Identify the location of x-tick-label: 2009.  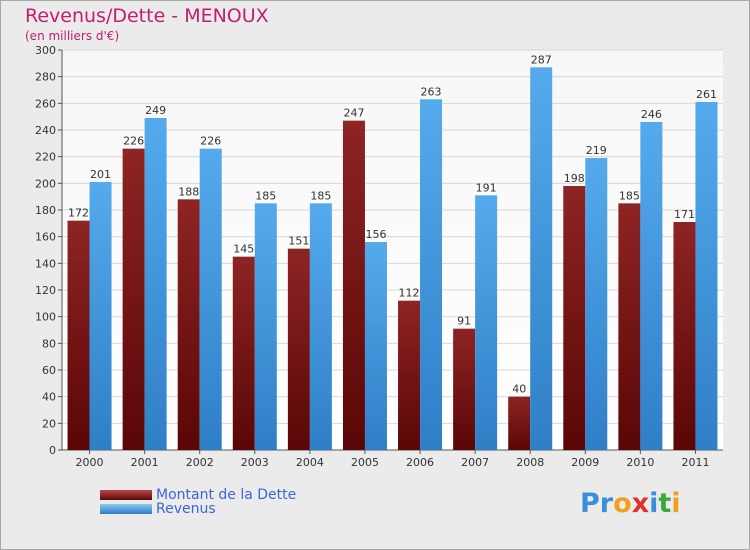
(585, 462).